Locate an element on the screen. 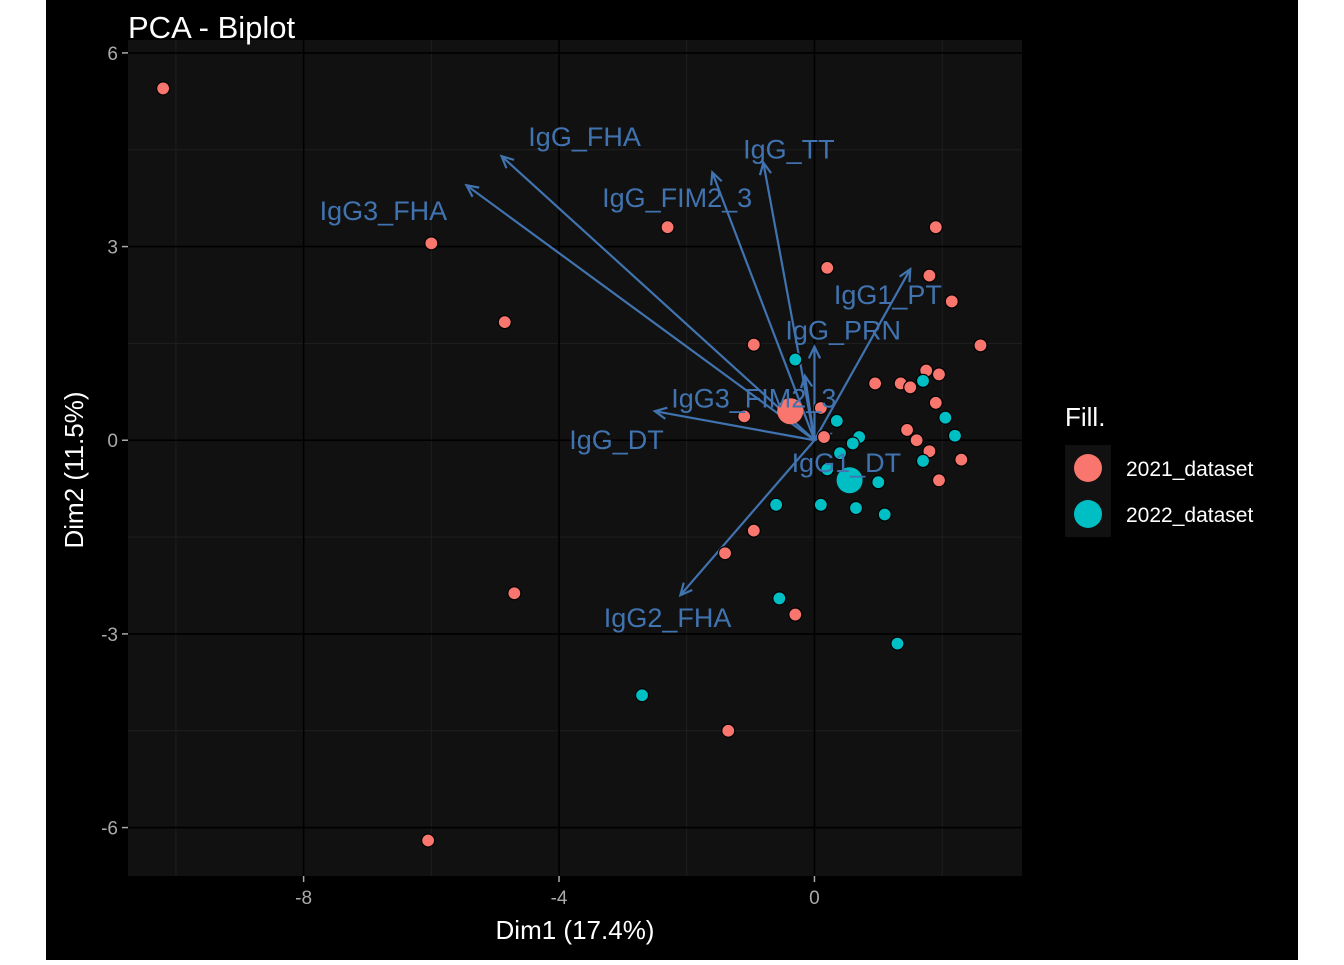 The width and height of the screenshot is (1344, 965). centroid-2022_dataset is located at coordinates (849, 480).